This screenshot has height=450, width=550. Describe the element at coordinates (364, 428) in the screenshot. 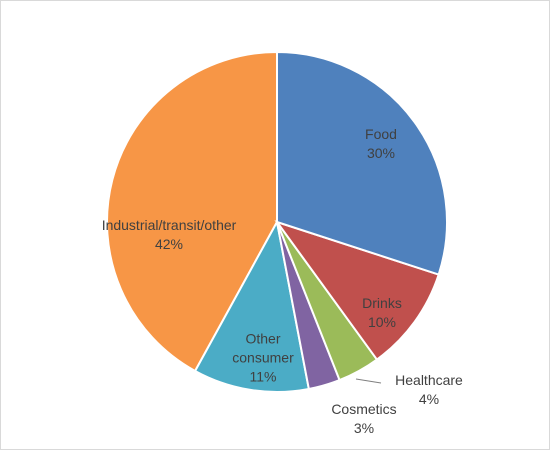

I see `value-label: 3%` at that location.